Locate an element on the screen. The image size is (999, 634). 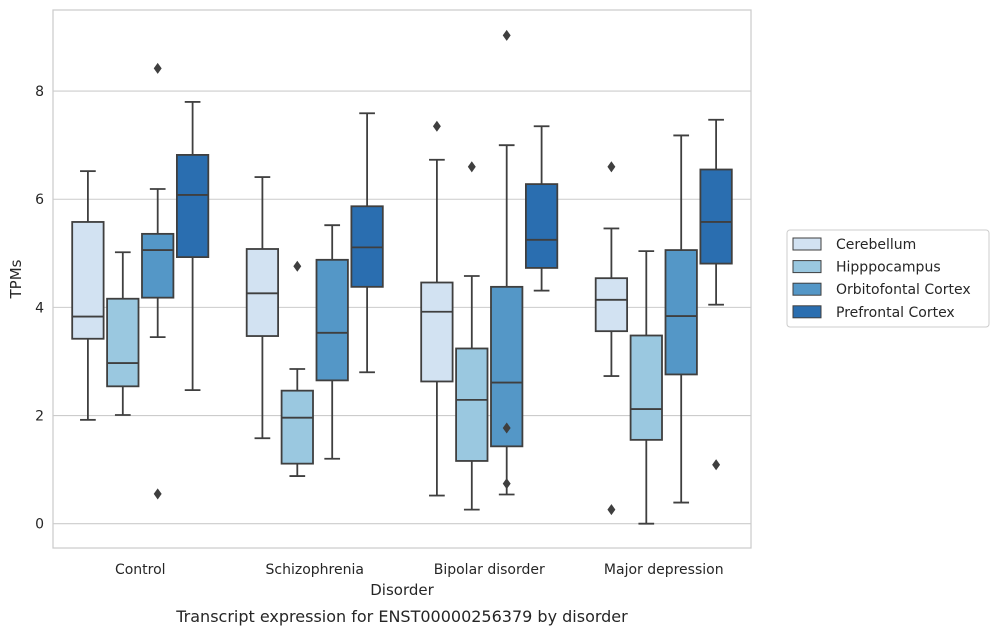
y-tick-label: 4 is located at coordinates (39, 308).